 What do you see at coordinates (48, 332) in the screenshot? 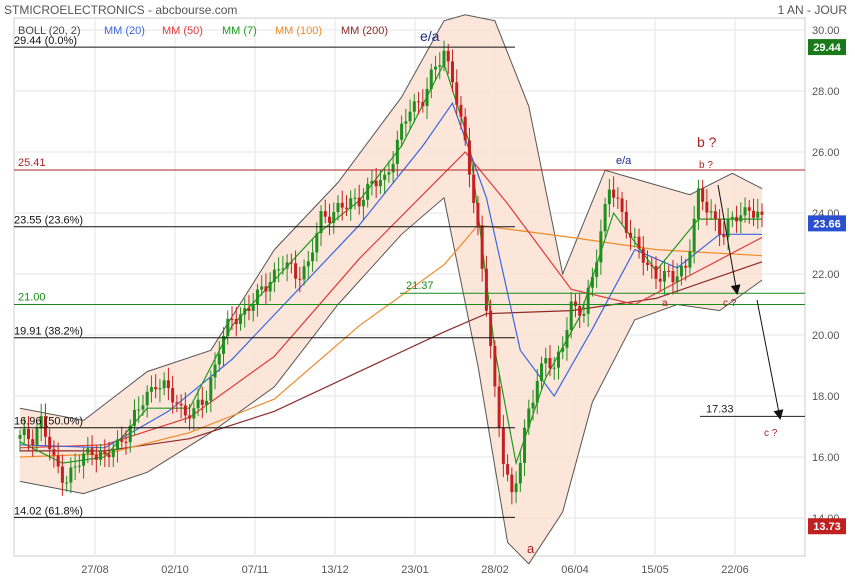
I see `fib-label: 19.91 (38.2%)` at bounding box center [48, 332].